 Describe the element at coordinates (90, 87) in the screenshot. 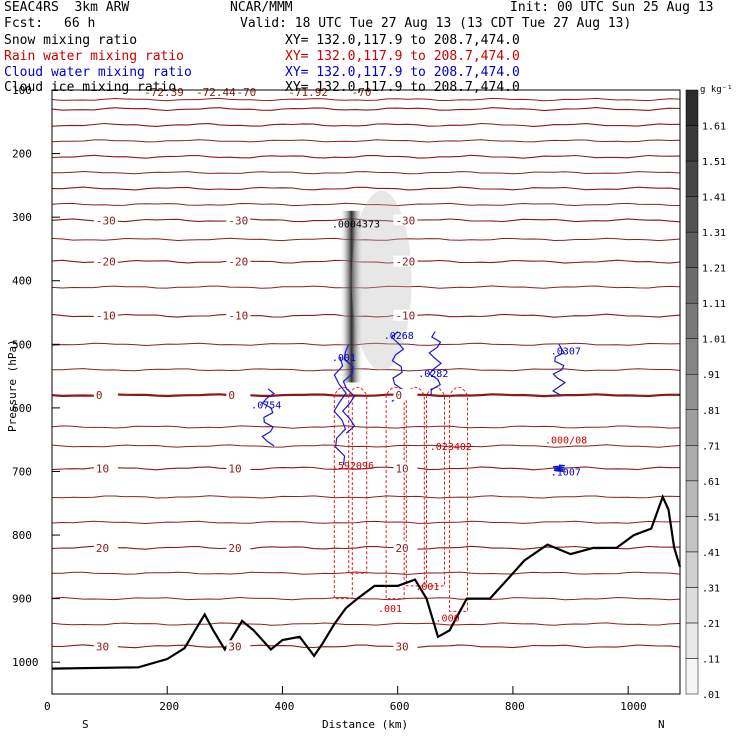

I see `field-cloud-ice-name: Cloud ice mixing ratio` at that location.